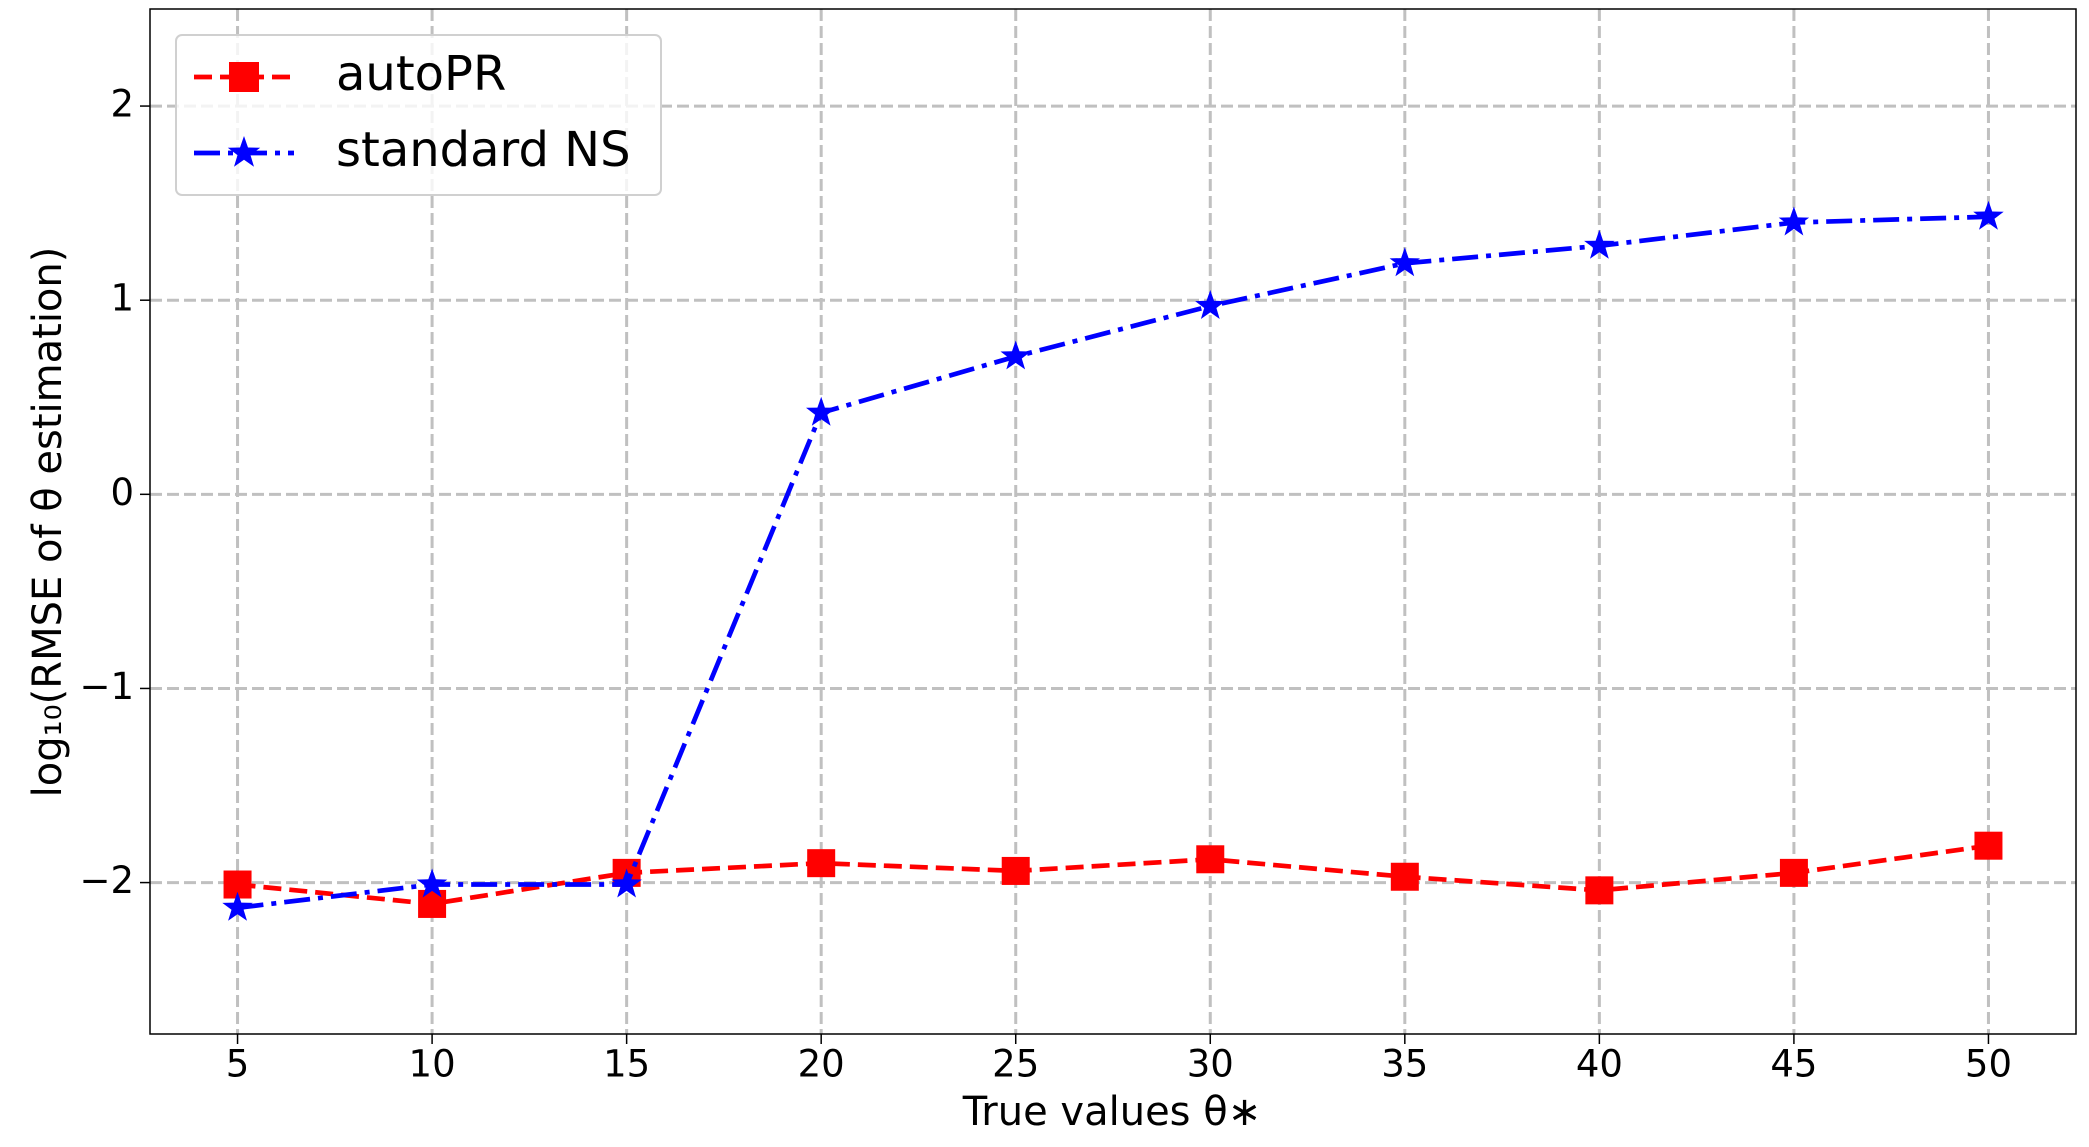  I want to click on x-axis-label: True values θ∗, so click(1111, 1112).